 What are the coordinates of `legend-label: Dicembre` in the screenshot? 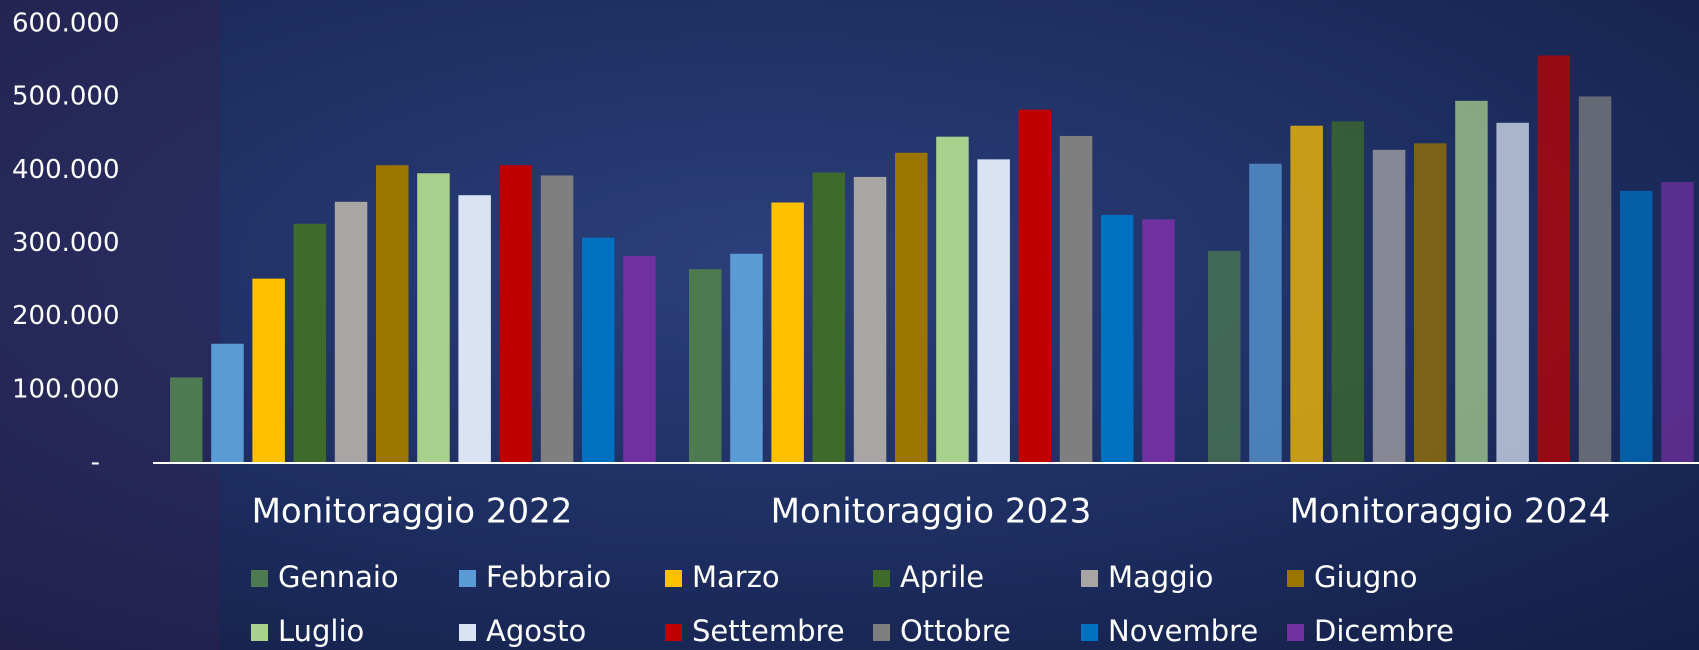 It's located at (1384, 631).